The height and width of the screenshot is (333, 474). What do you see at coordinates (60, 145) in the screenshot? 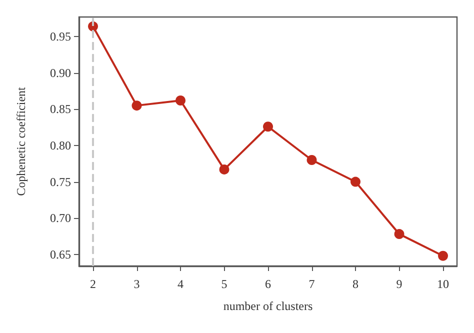
I see `y-tick-label: 0.80` at bounding box center [60, 145].